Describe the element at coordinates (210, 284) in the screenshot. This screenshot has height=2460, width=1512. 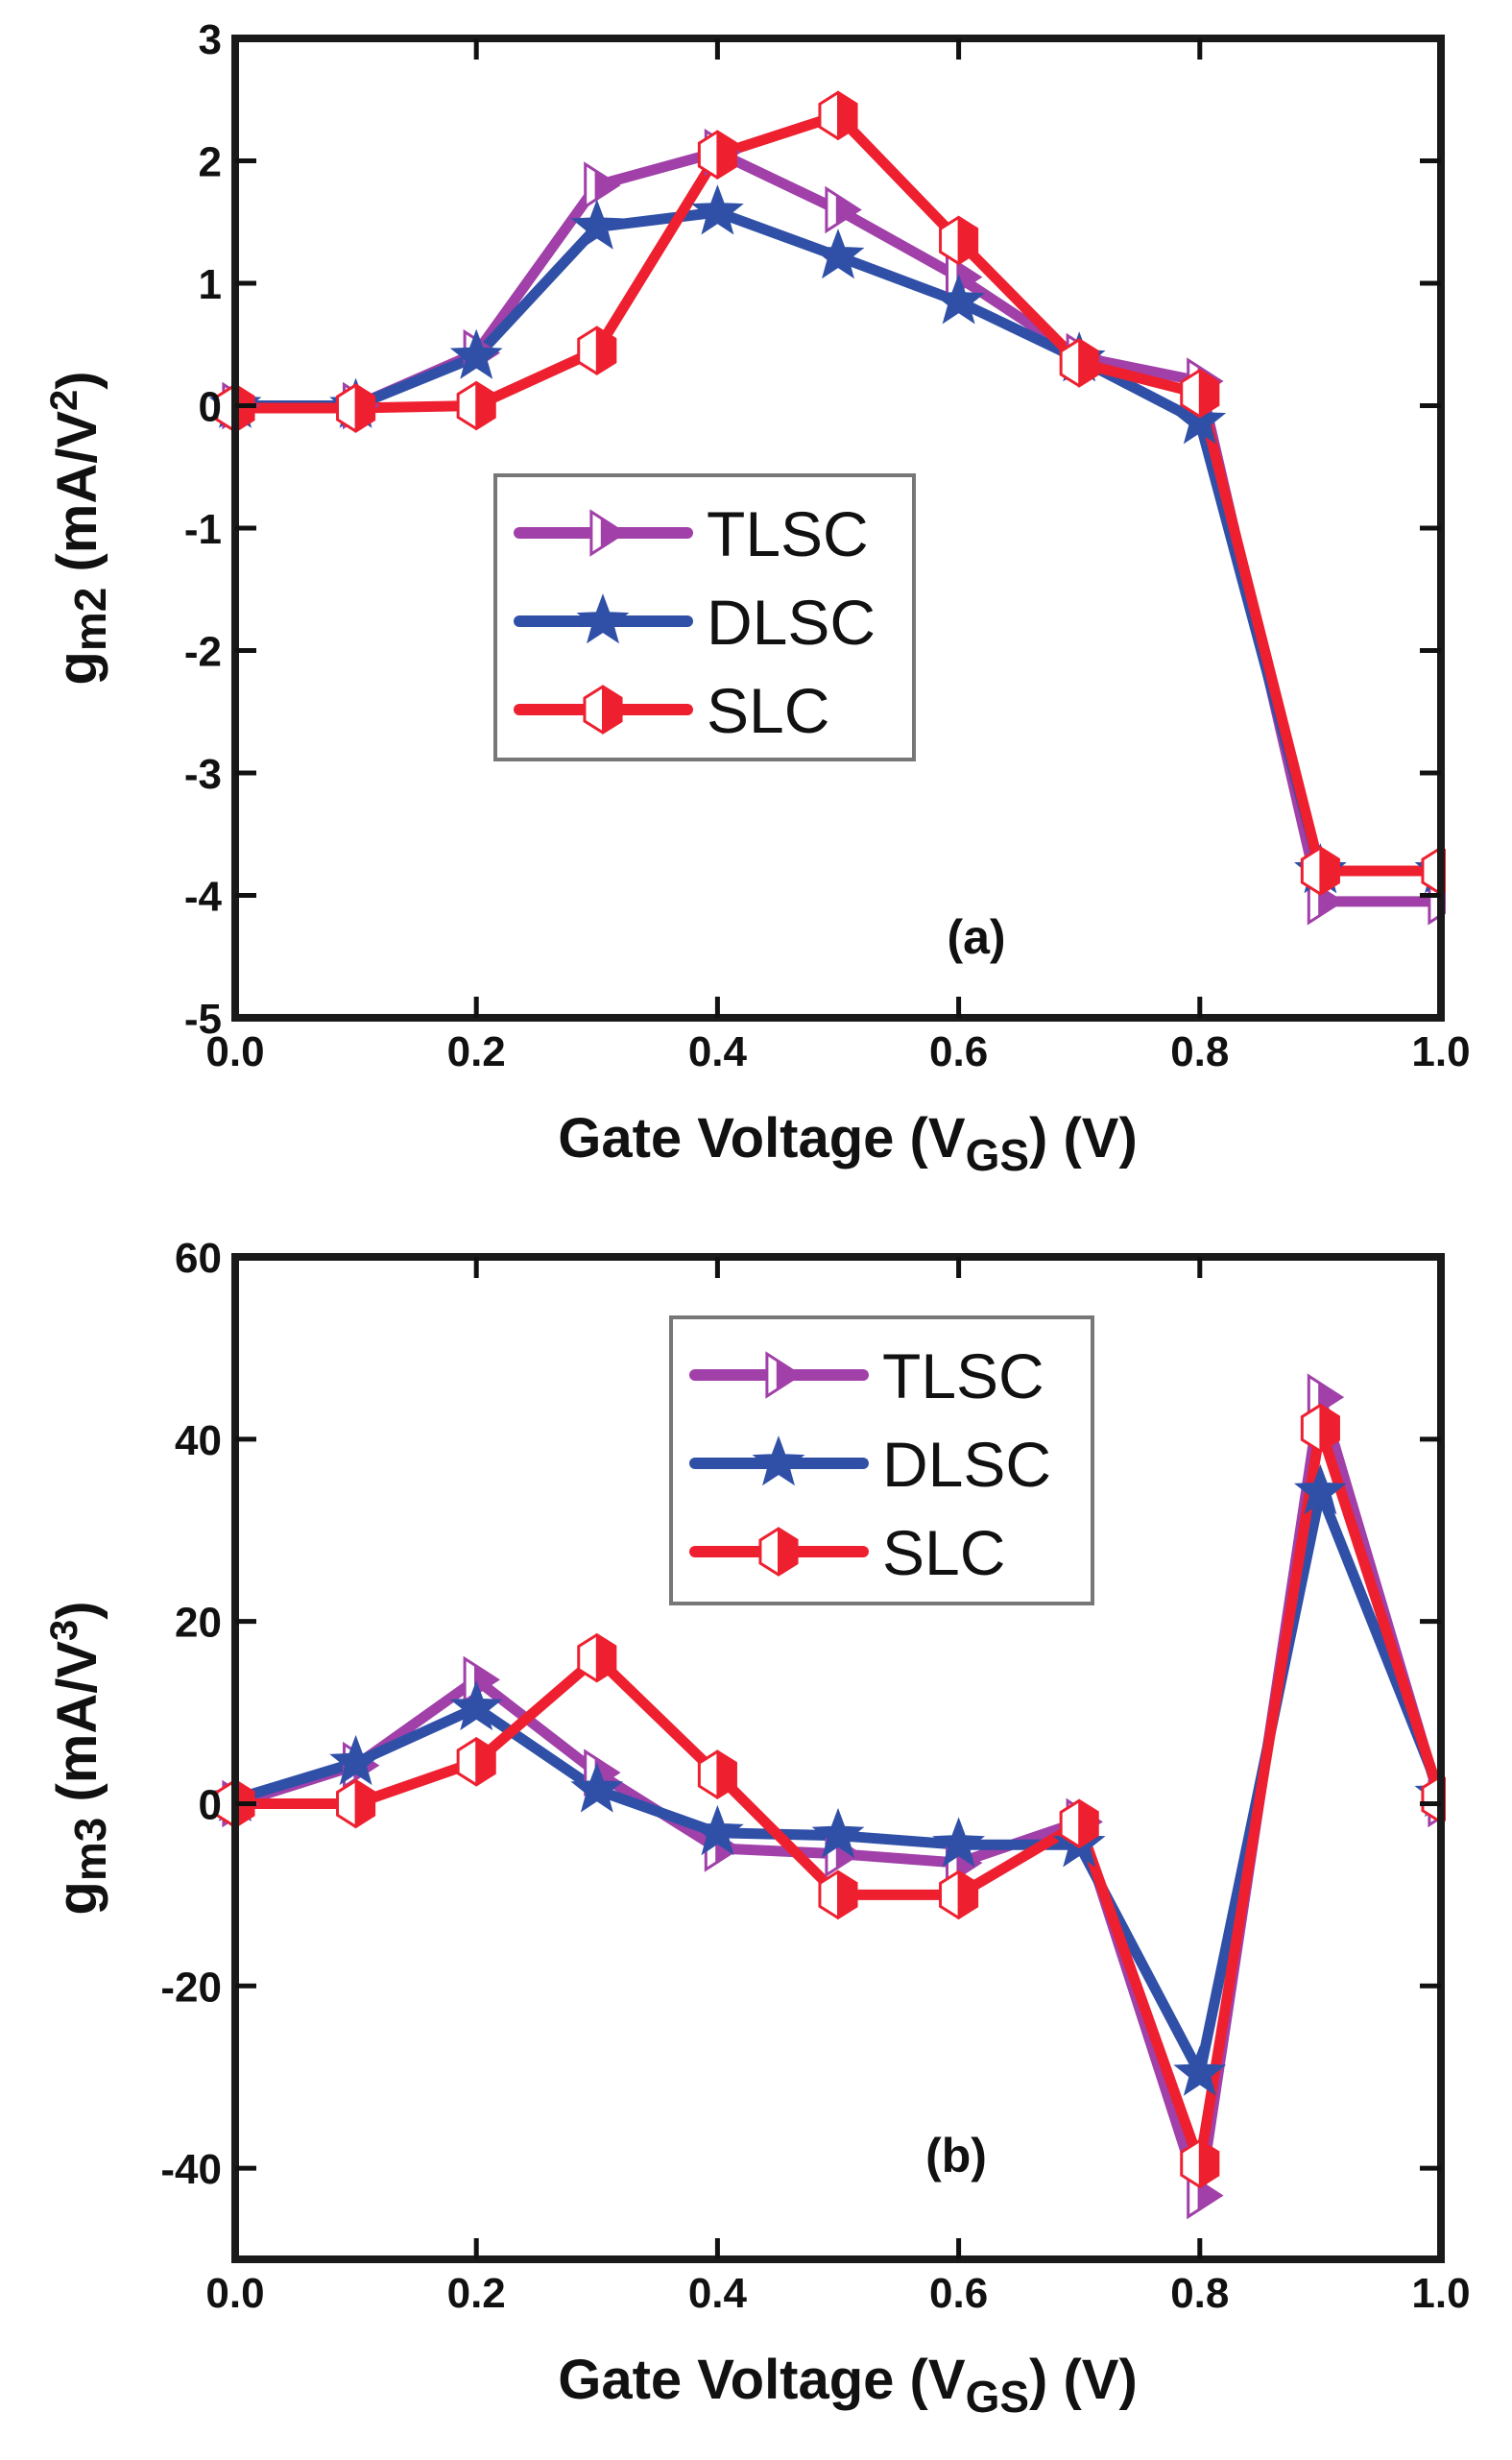
I see `y-tick-label: 1` at that location.